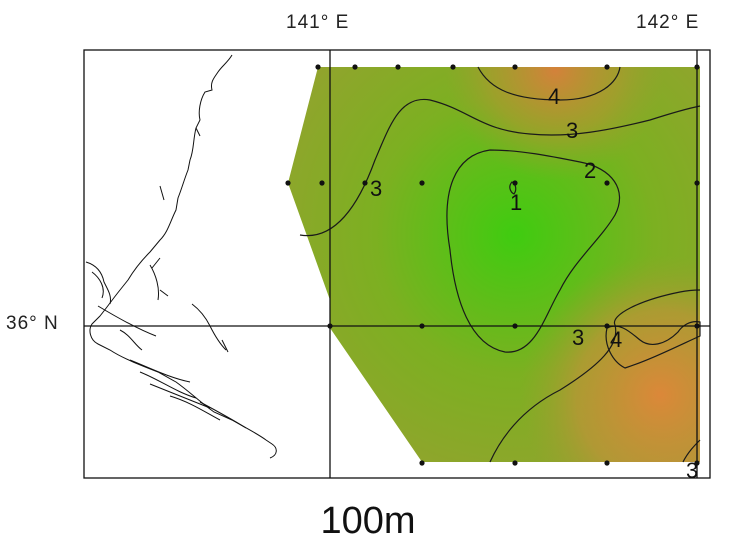  What do you see at coordinates (376, 188) in the screenshot?
I see `contour-label-3-west: 3` at bounding box center [376, 188].